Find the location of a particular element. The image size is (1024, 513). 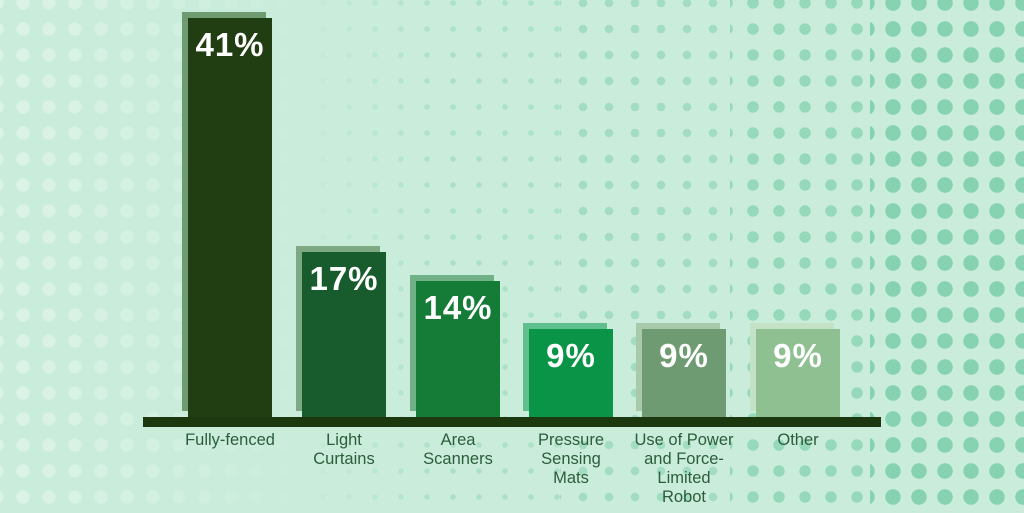

bar-other: 9% is located at coordinates (795, 370).